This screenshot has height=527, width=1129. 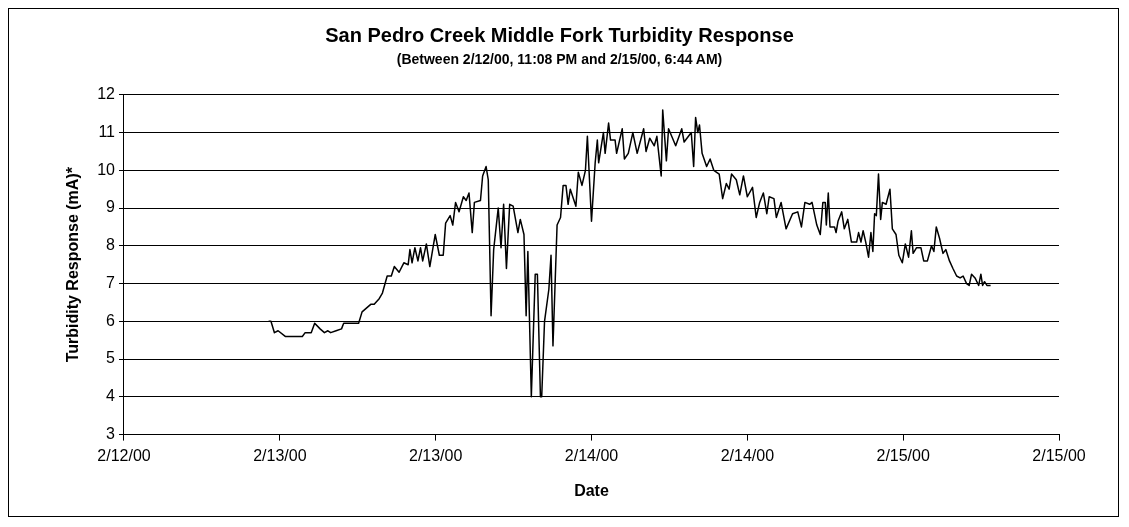 What do you see at coordinates (591, 490) in the screenshot?
I see `x-axis-title: Date` at bounding box center [591, 490].